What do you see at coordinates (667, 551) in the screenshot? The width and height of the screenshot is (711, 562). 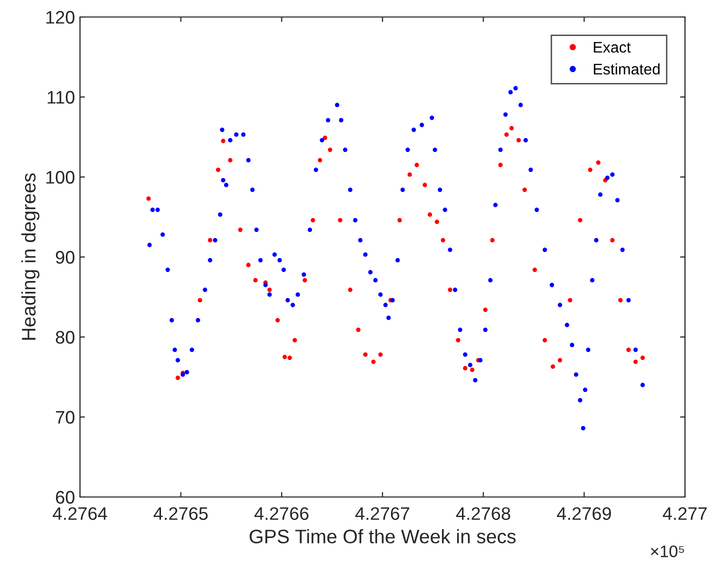 I see `text: ×10⁵` at bounding box center [667, 551].